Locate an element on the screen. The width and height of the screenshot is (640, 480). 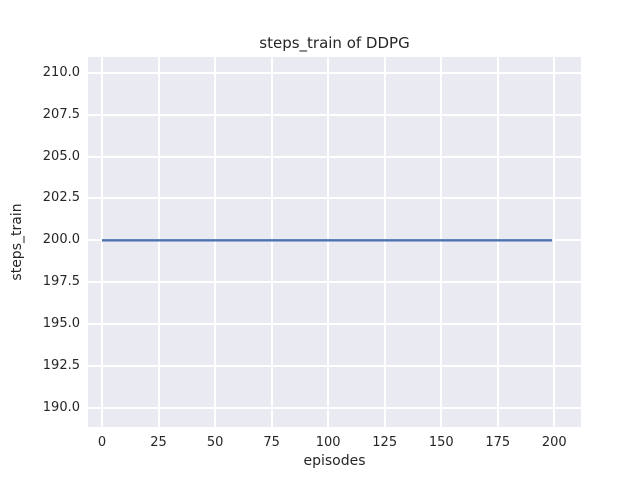
y-tick-label: 197.5 is located at coordinates (61, 282).